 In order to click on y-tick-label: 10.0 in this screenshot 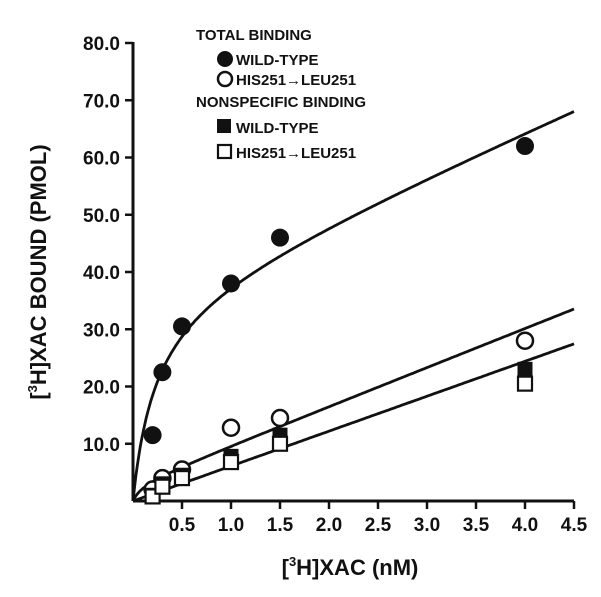, I will do `click(101, 445)`.